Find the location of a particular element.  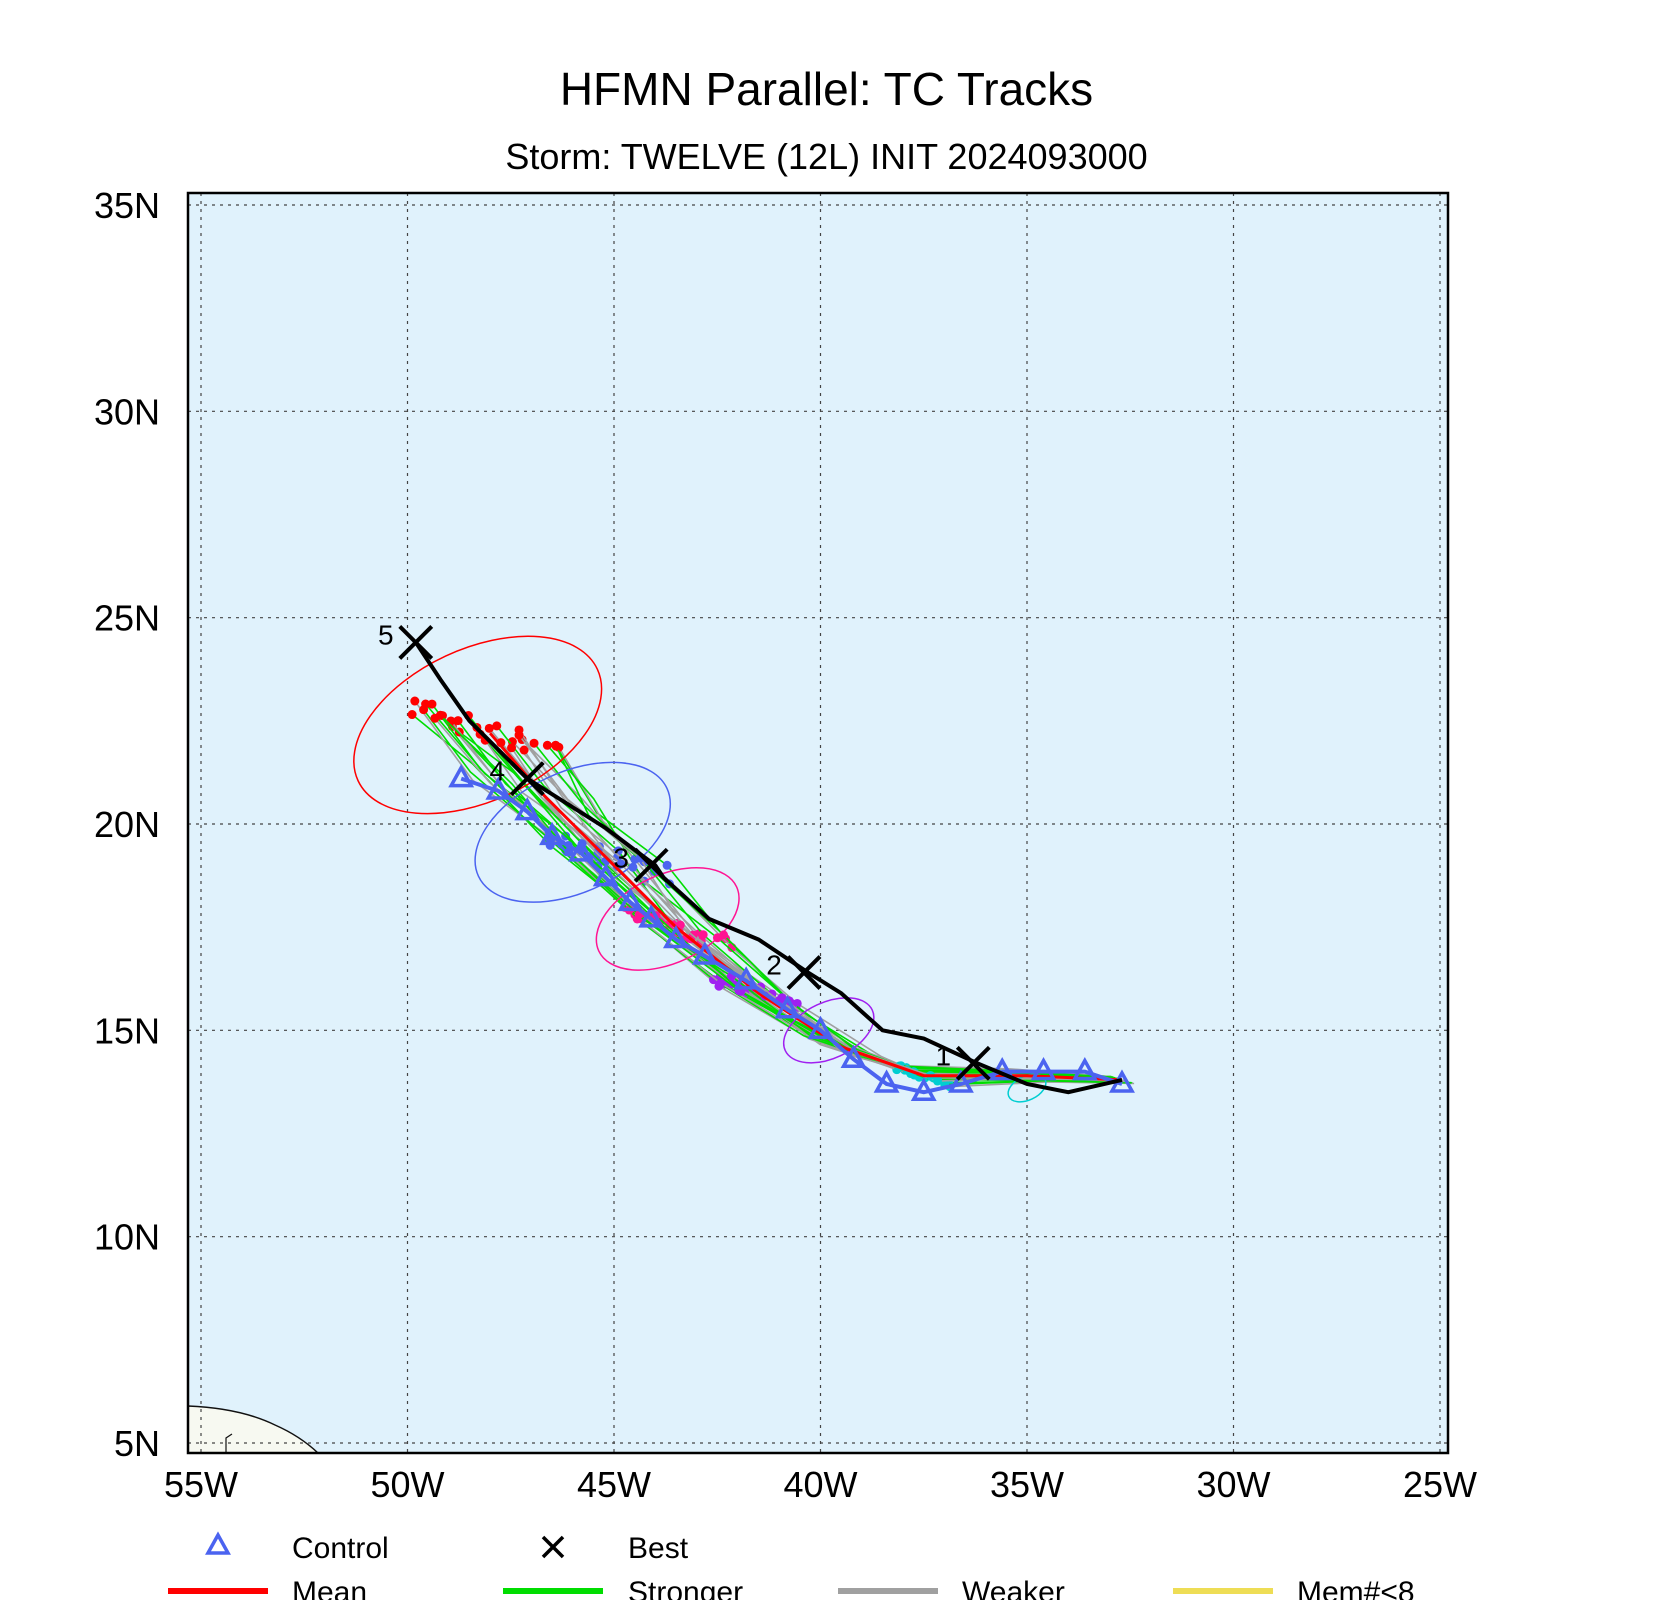

x-tick-label: 35W is located at coordinates (1027, 1484).